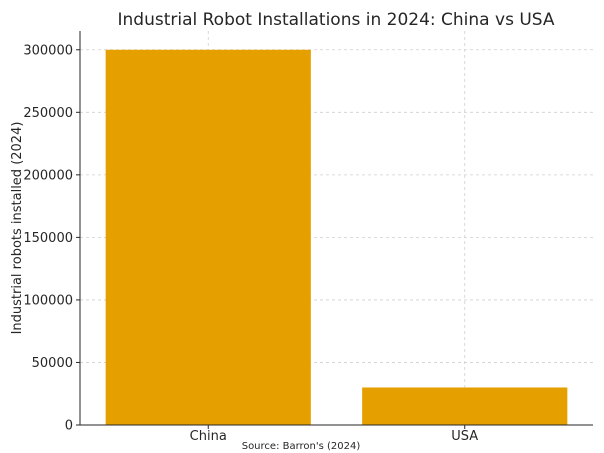  Describe the element at coordinates (464, 436) in the screenshot. I see `x-tick-label: USA` at that location.